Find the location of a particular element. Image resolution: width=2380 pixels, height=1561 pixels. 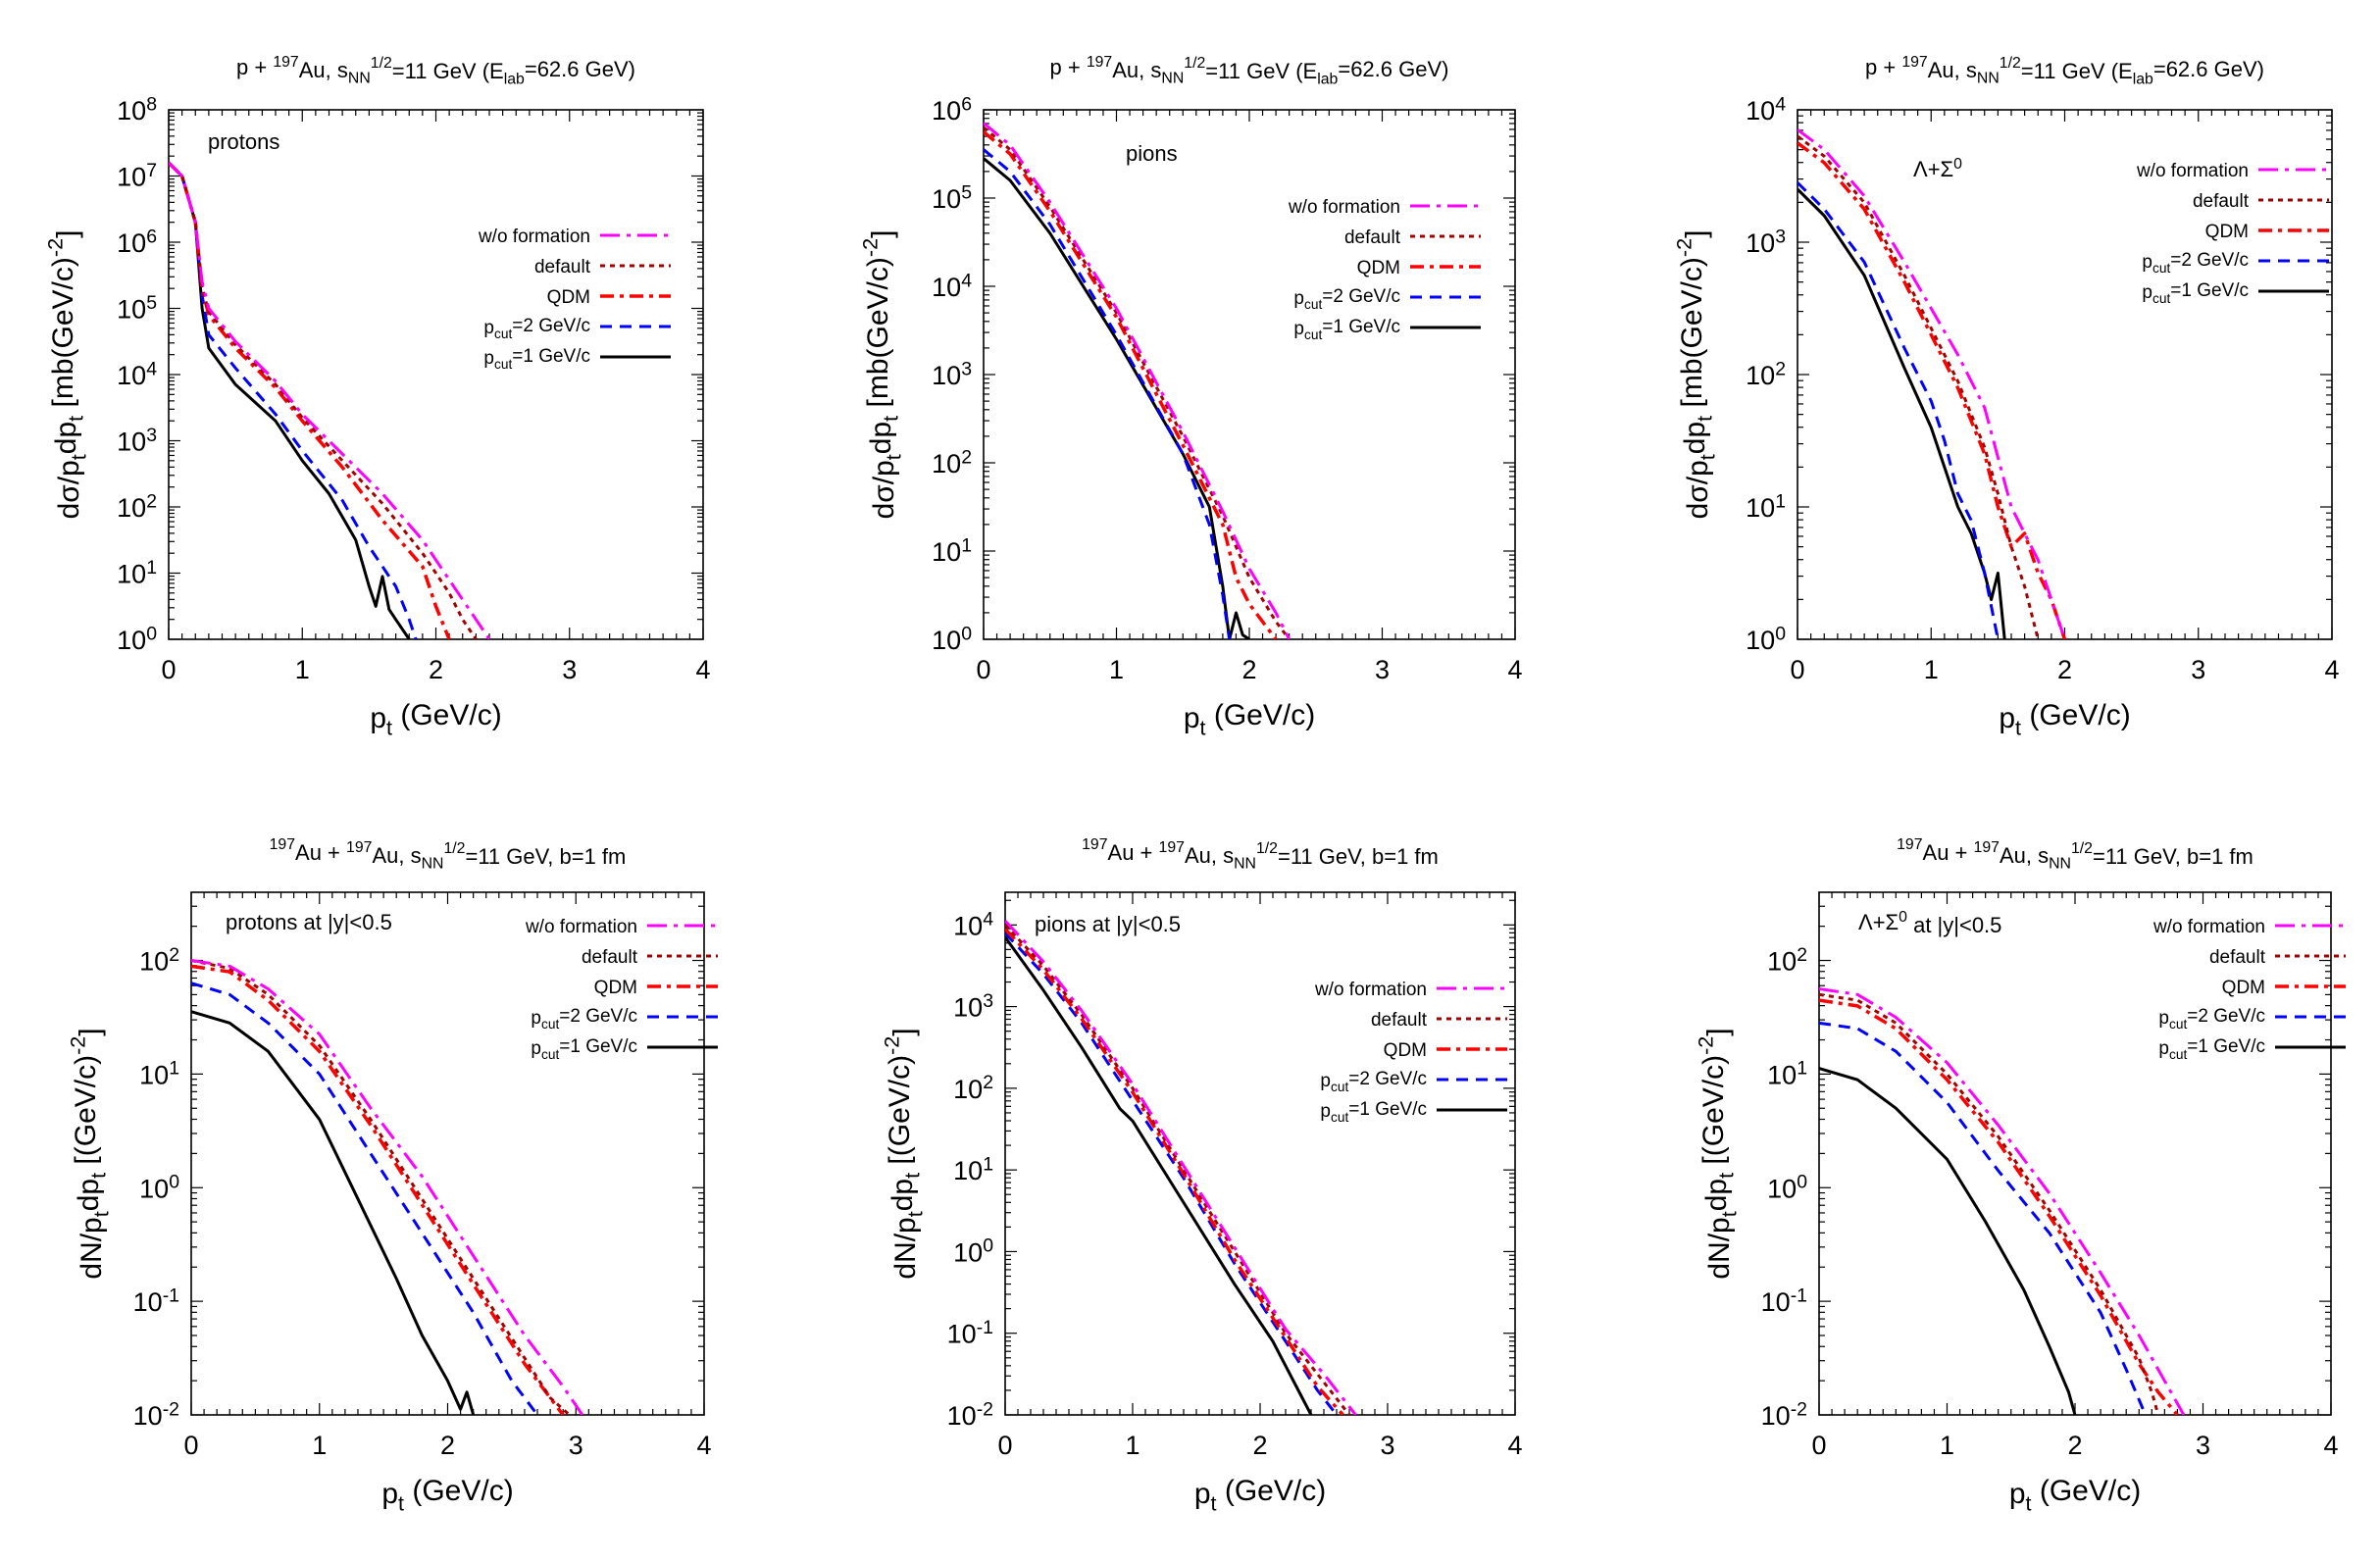

y-tick-label: 106​ is located at coordinates (952, 109).